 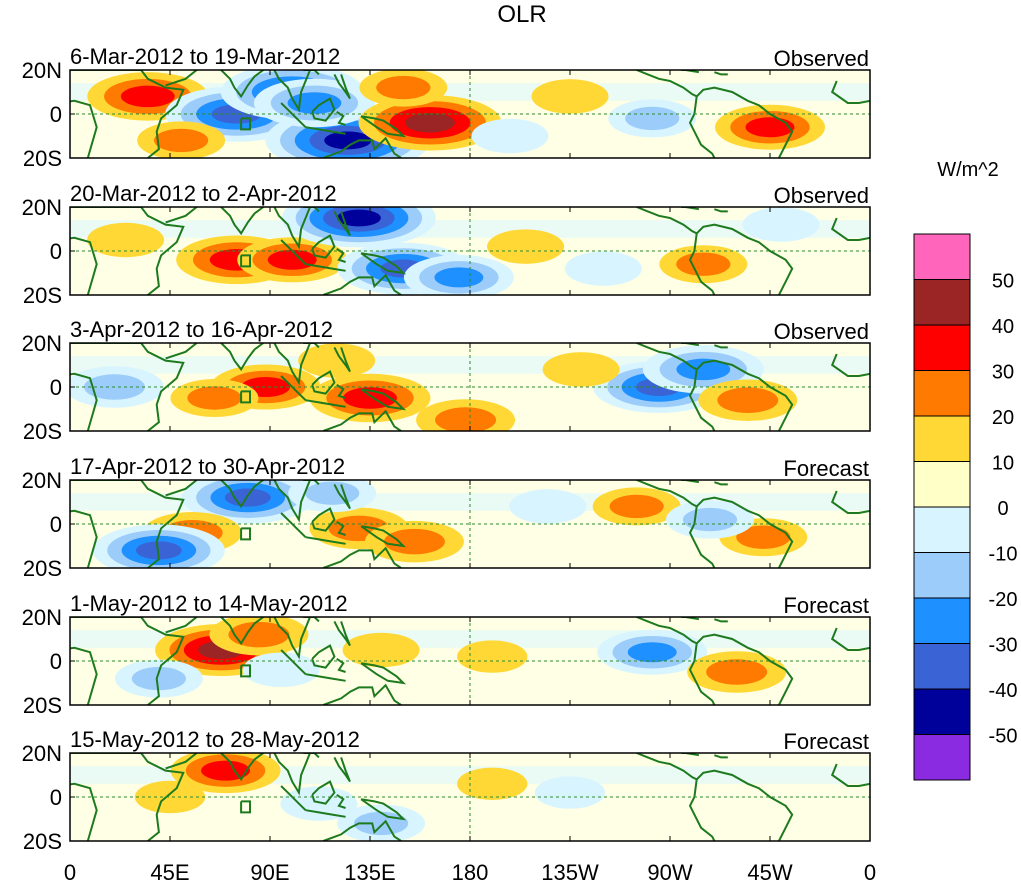 I want to click on x-tick-label: 180, so click(x=470, y=872).